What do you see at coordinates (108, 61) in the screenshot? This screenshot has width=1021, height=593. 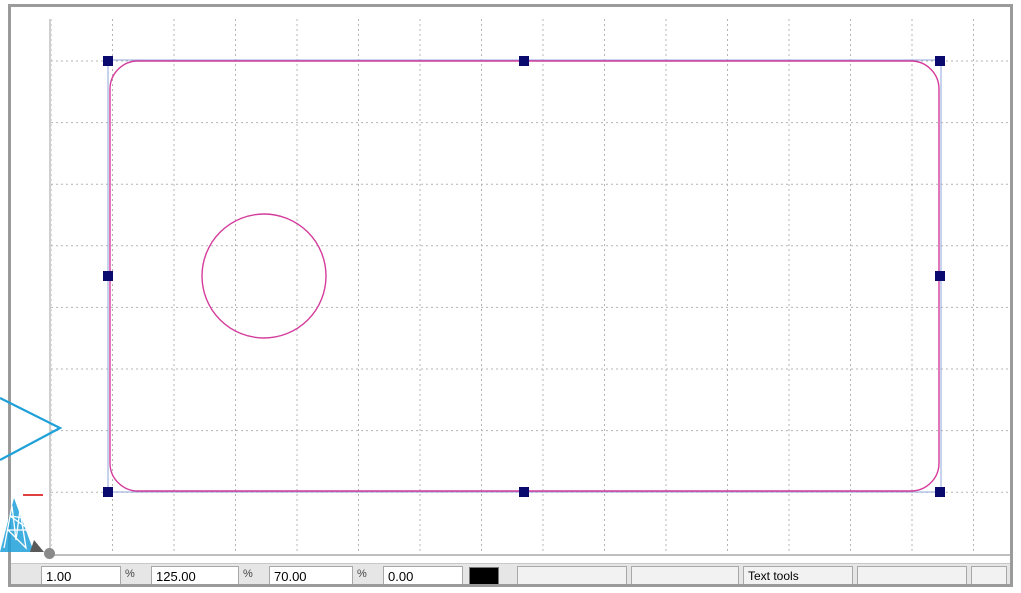 I see `handle-top-left` at bounding box center [108, 61].